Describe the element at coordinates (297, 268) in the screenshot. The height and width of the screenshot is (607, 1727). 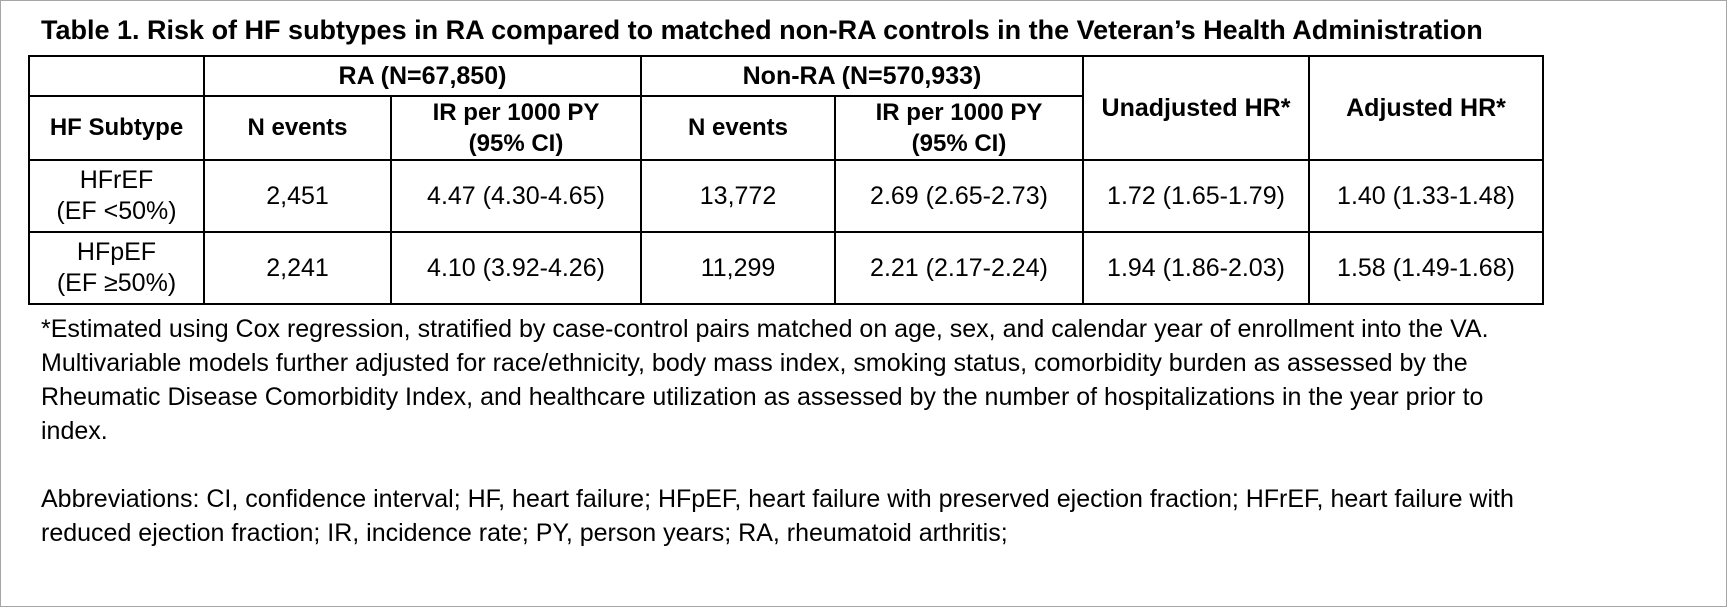
I see `hfpef-ra-n-events-cell: 2,241` at that location.